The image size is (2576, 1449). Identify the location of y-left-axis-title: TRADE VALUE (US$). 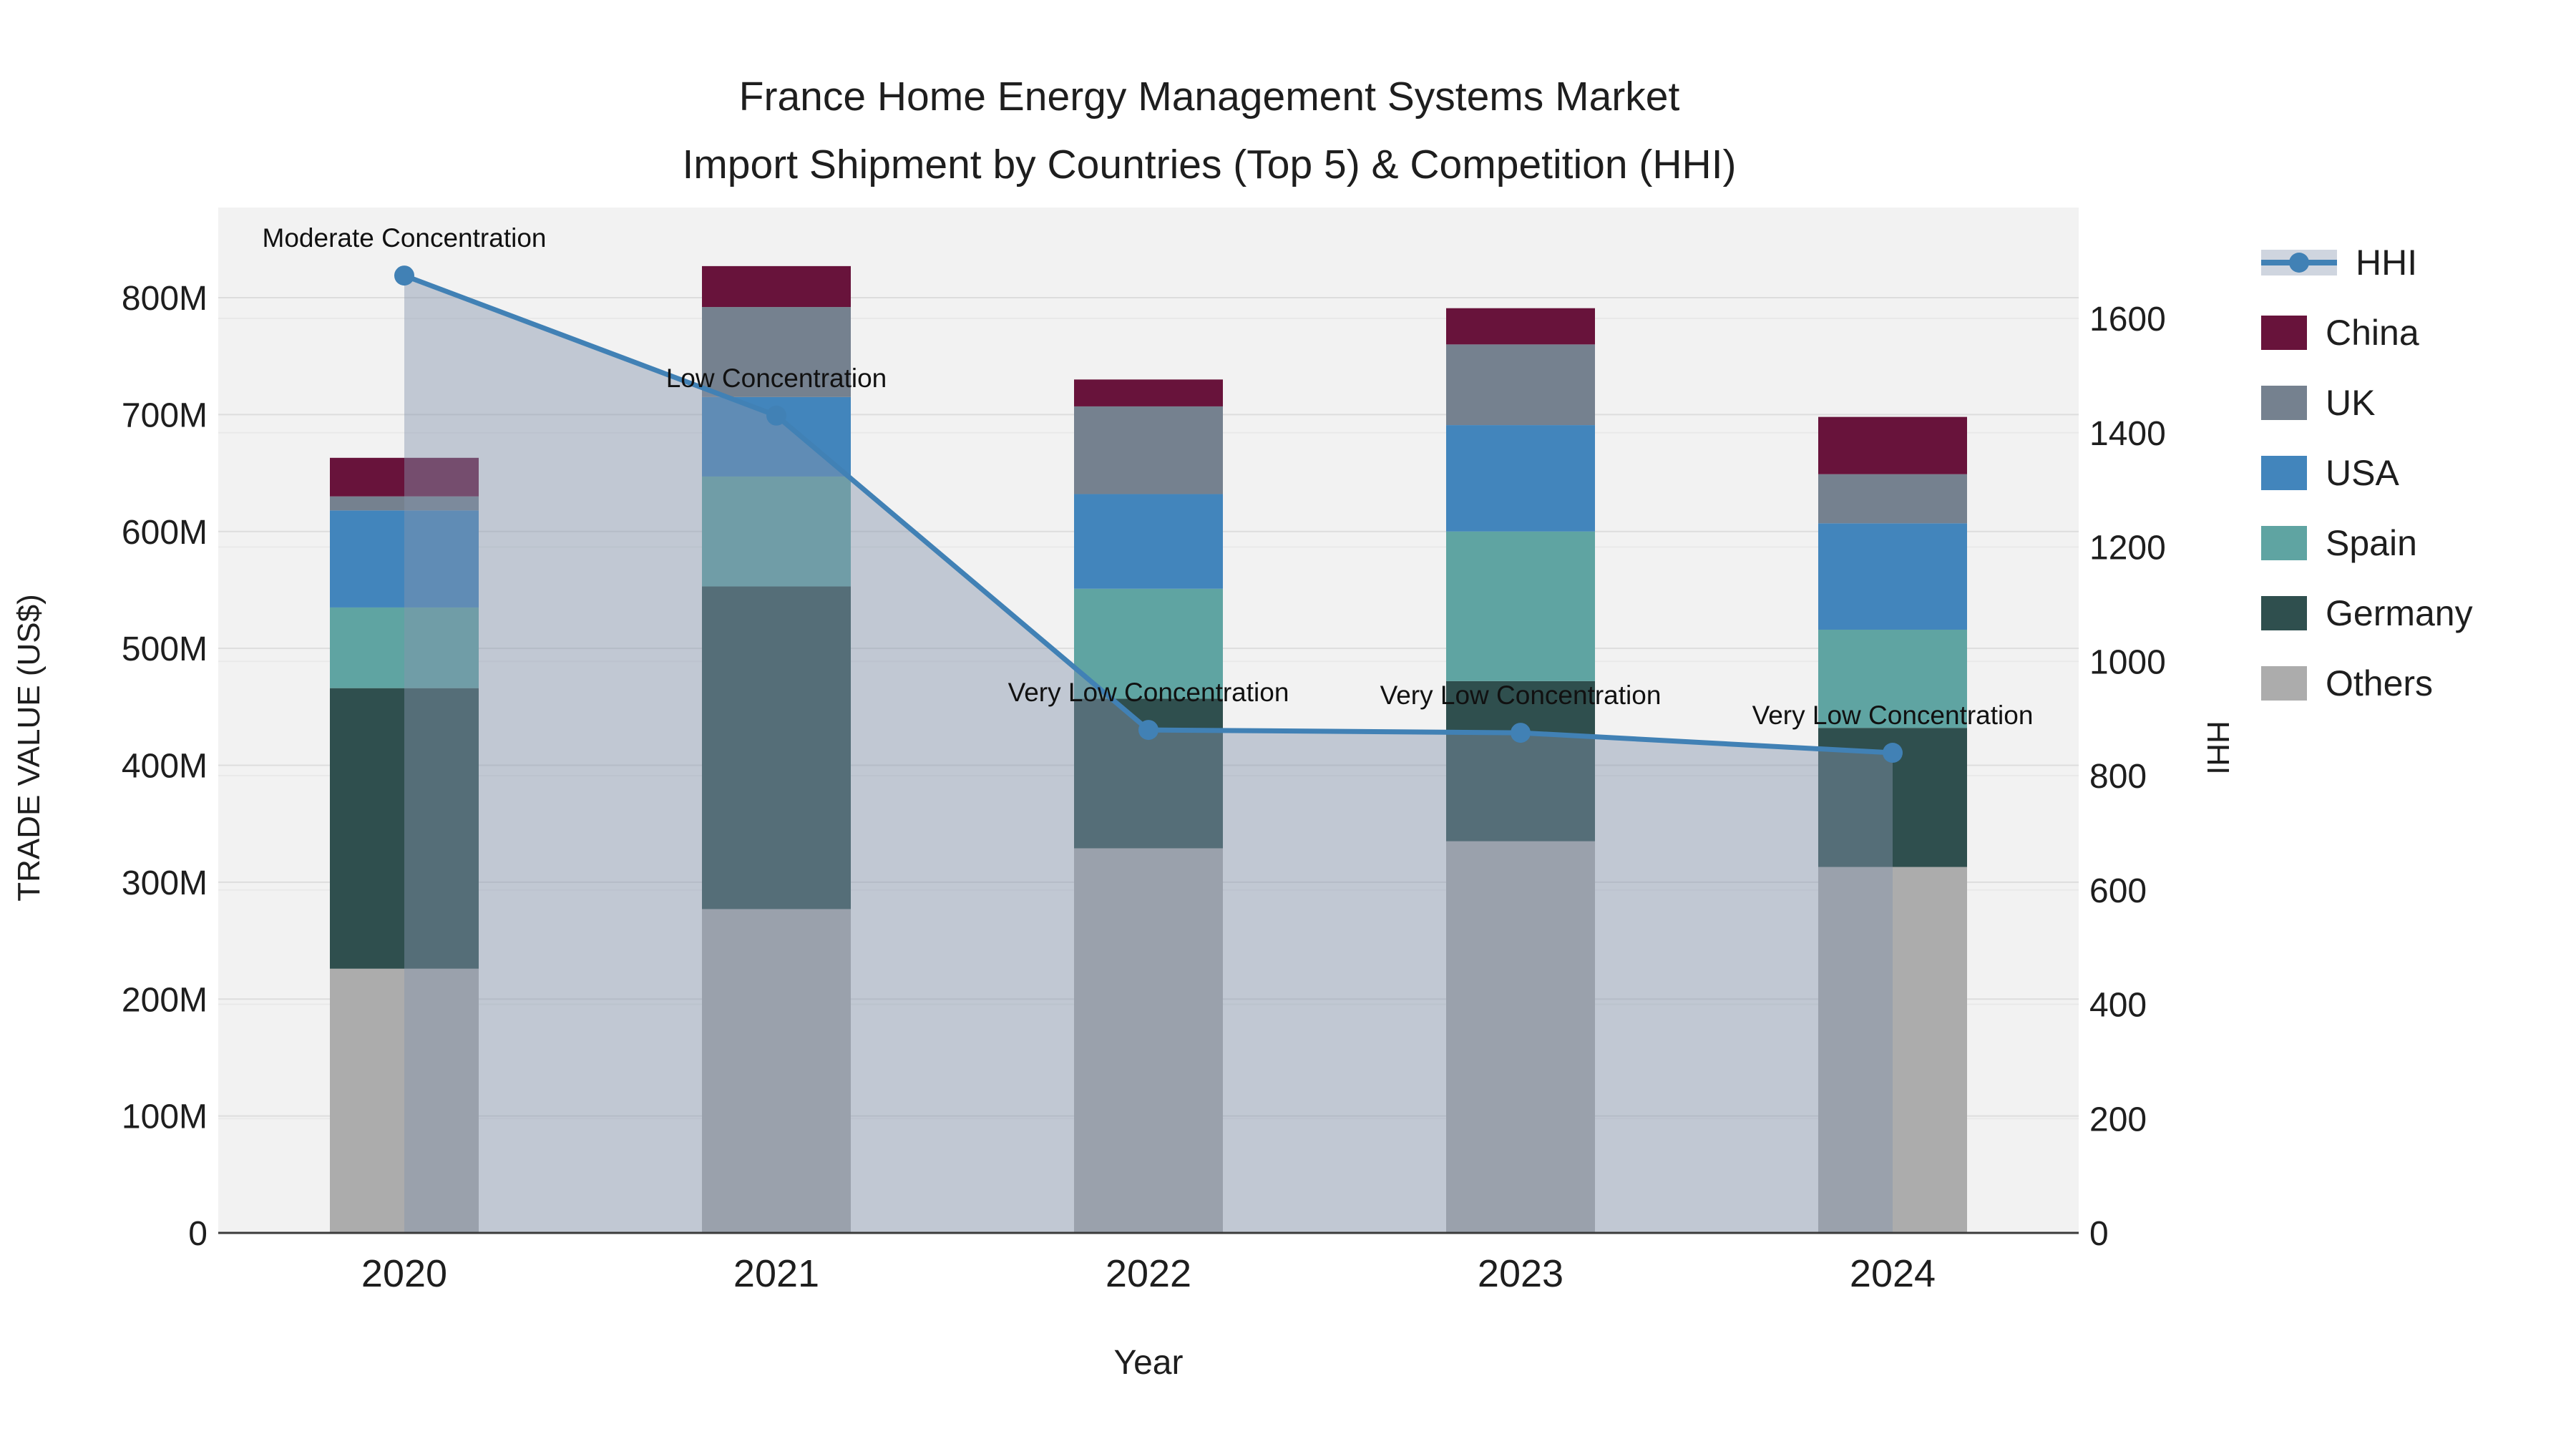
(29, 748).